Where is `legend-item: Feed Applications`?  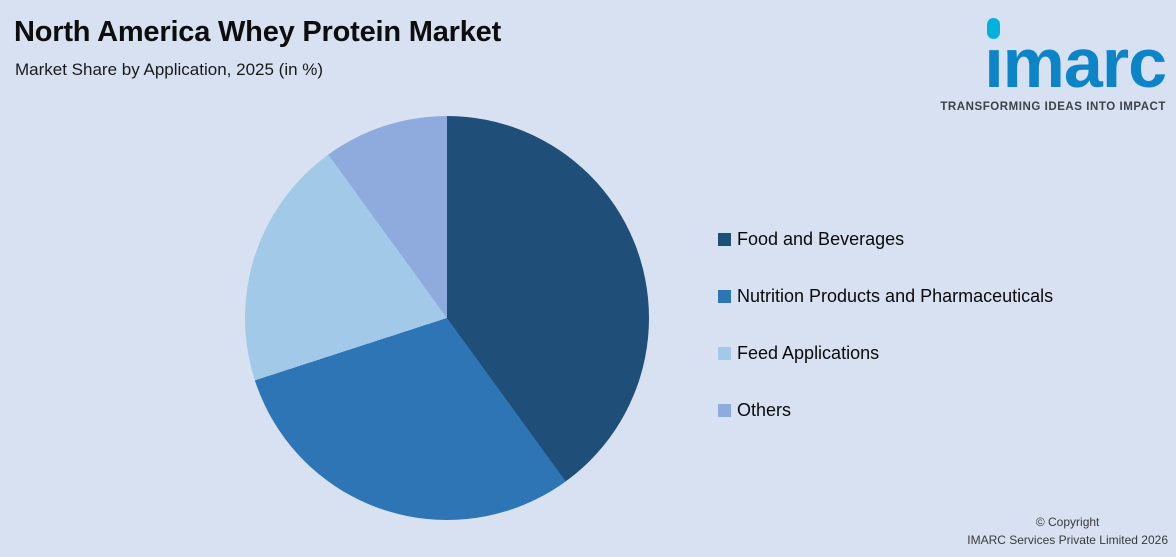
legend-item: Feed Applications is located at coordinates (885, 353).